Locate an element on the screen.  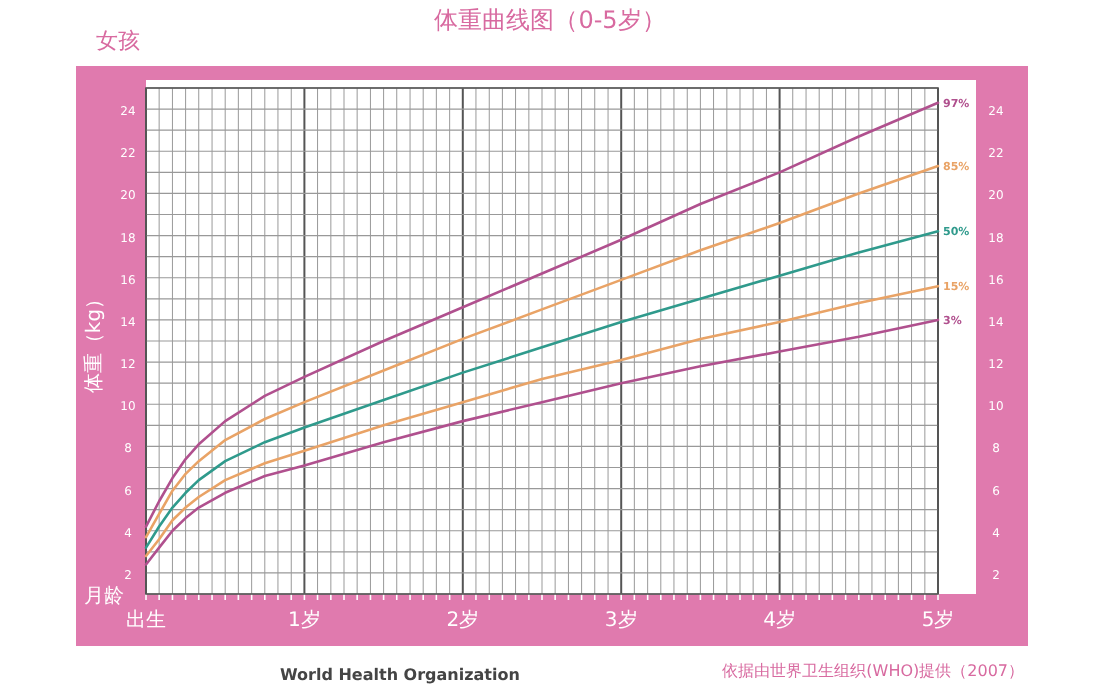
x-tick-label: 出生 is located at coordinates (146, 620).